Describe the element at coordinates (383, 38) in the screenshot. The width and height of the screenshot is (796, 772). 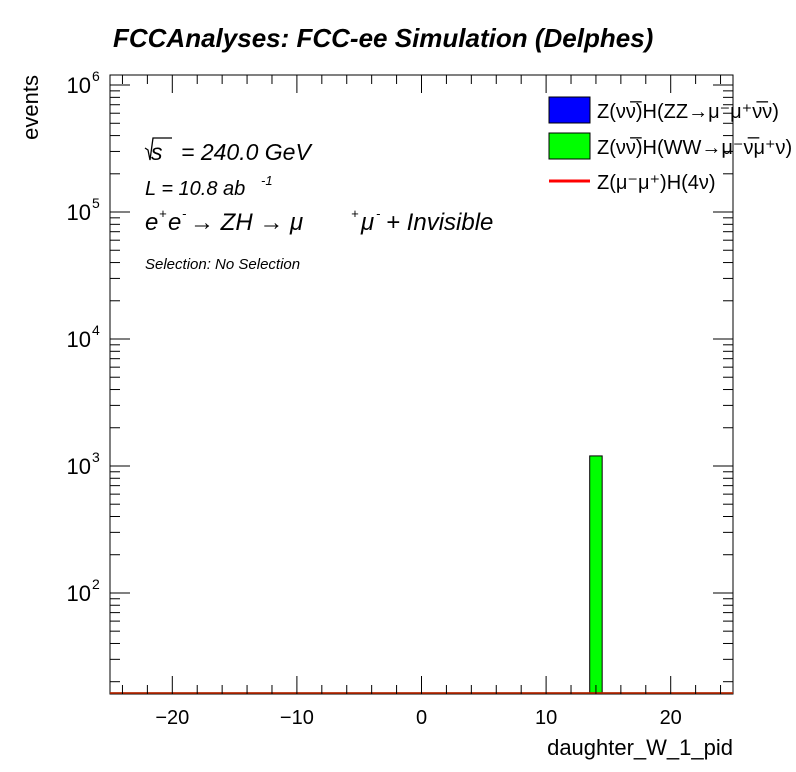
I see `chart-title: FCCAnalyses: FCC-ee Simulation (Delphes)` at that location.